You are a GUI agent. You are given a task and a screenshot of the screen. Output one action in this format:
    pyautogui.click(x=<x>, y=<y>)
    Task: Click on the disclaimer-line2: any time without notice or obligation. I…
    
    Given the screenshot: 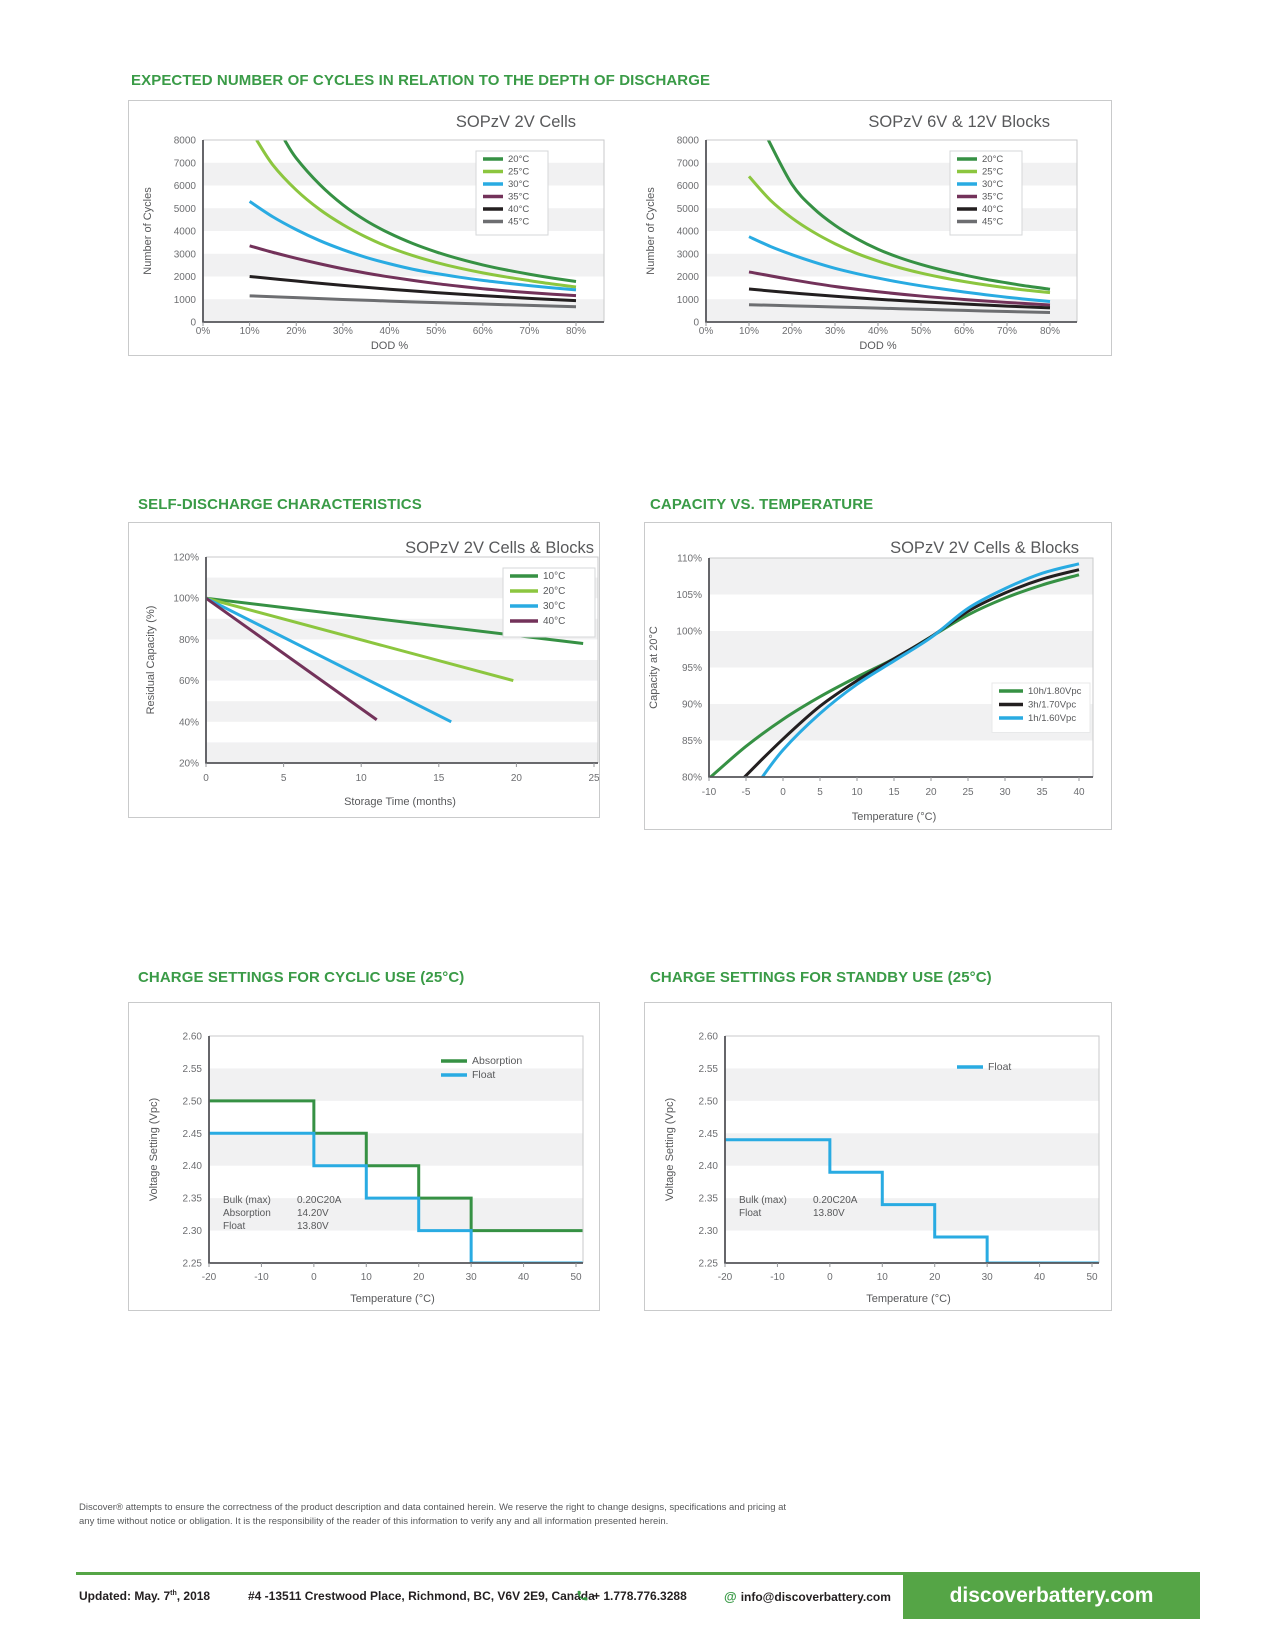 What is the action you would take?
    pyautogui.click(x=374, y=1521)
    